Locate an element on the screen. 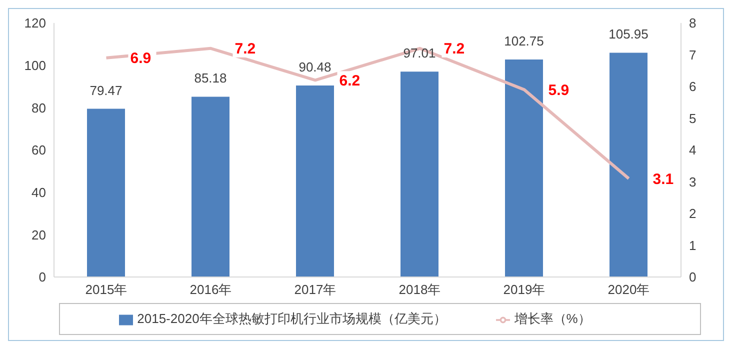 The height and width of the screenshot is (349, 732). y-tick-label: 60 is located at coordinates (39, 150).